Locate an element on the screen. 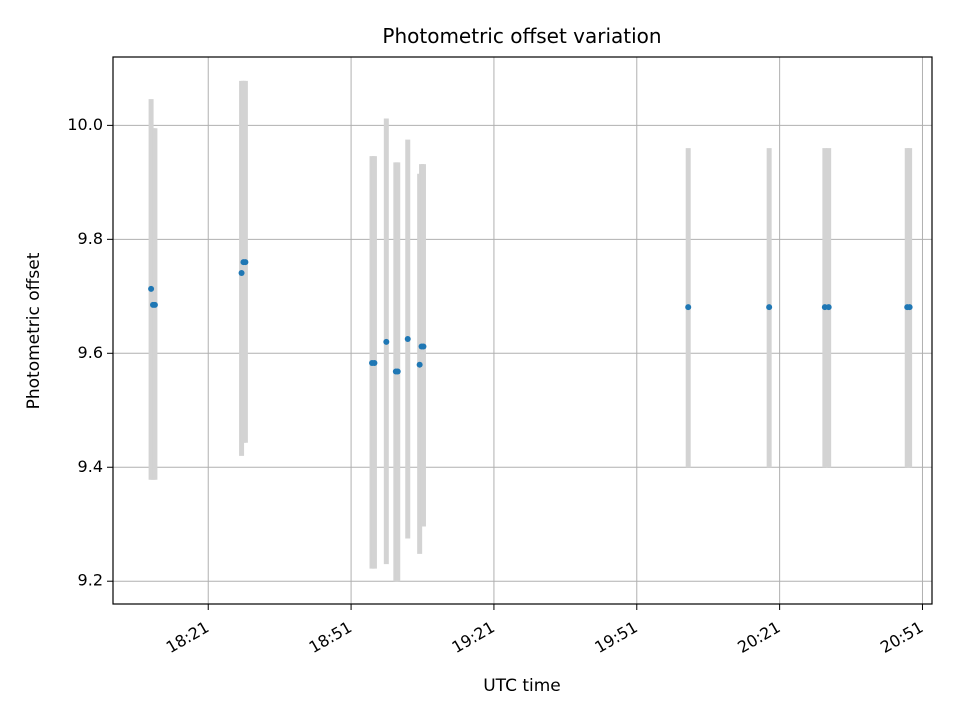  y-tick-label: 9.2 is located at coordinates (90, 580).